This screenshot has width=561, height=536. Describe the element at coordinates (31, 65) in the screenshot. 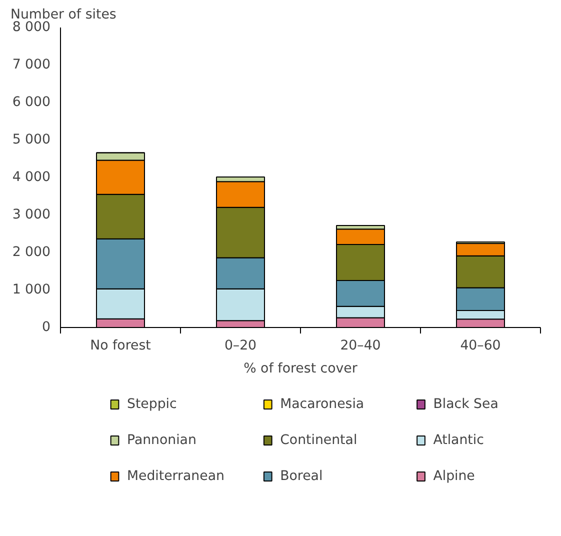

I see `y-tick-label: 7 000` at that location.